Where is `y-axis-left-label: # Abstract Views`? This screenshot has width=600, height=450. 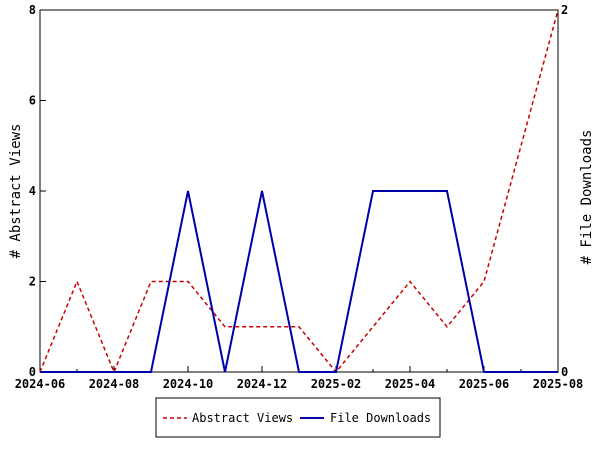 y-axis-left-label: # Abstract Views is located at coordinates (16, 191).